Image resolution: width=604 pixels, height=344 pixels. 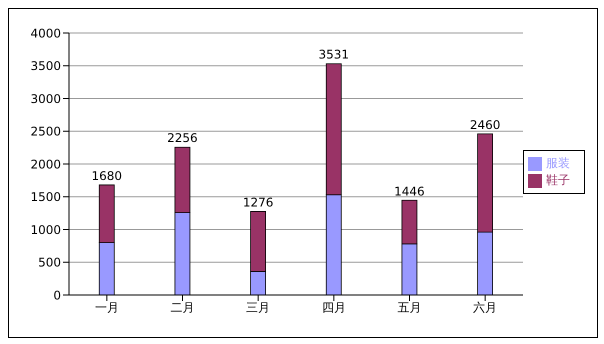 I want to click on y-tick-label: 2500, so click(x=45, y=131).